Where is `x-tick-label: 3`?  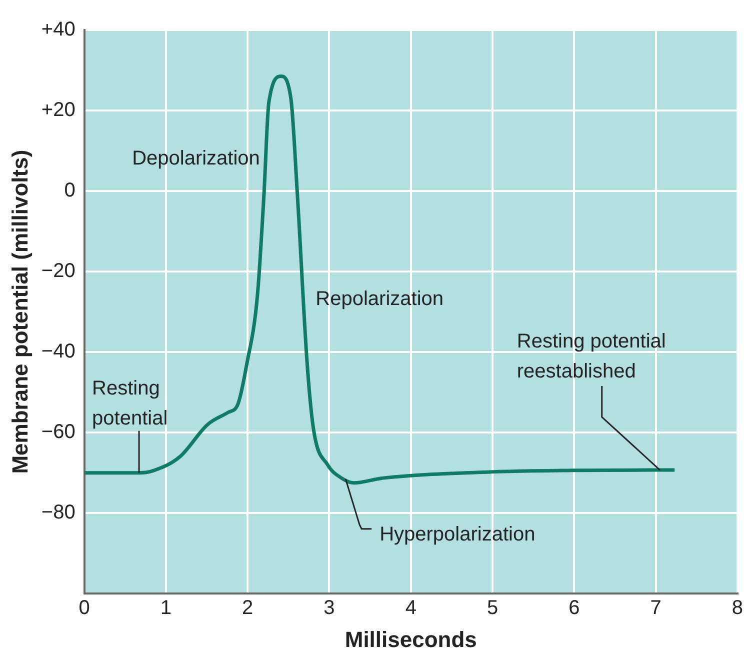 x-tick-label: 3 is located at coordinates (329, 608).